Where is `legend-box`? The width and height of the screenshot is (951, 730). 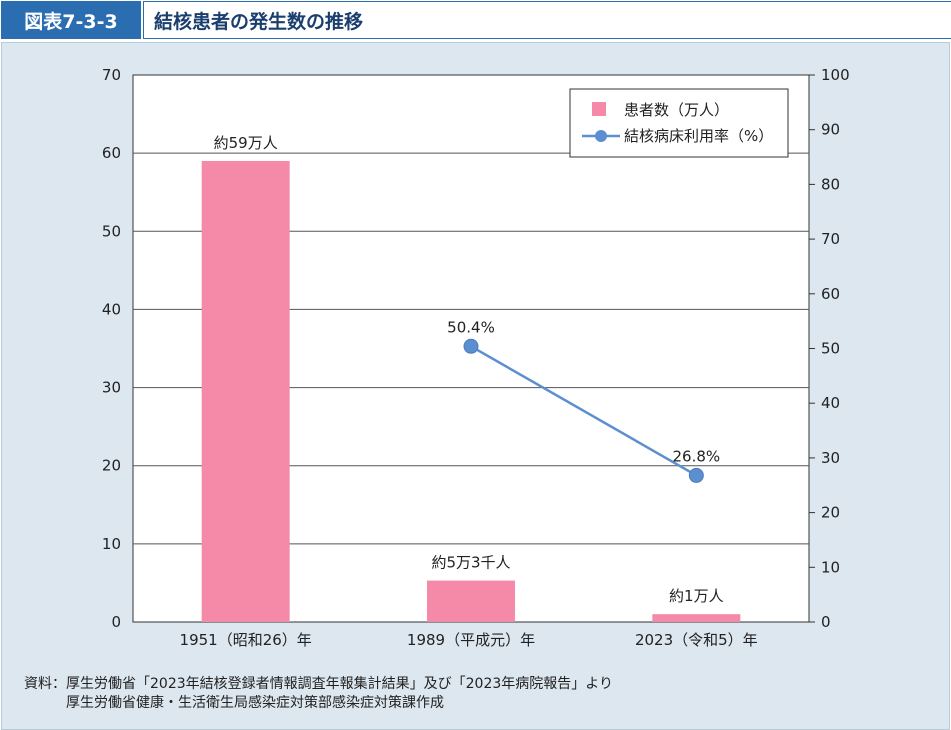
legend-box is located at coordinates (679, 123).